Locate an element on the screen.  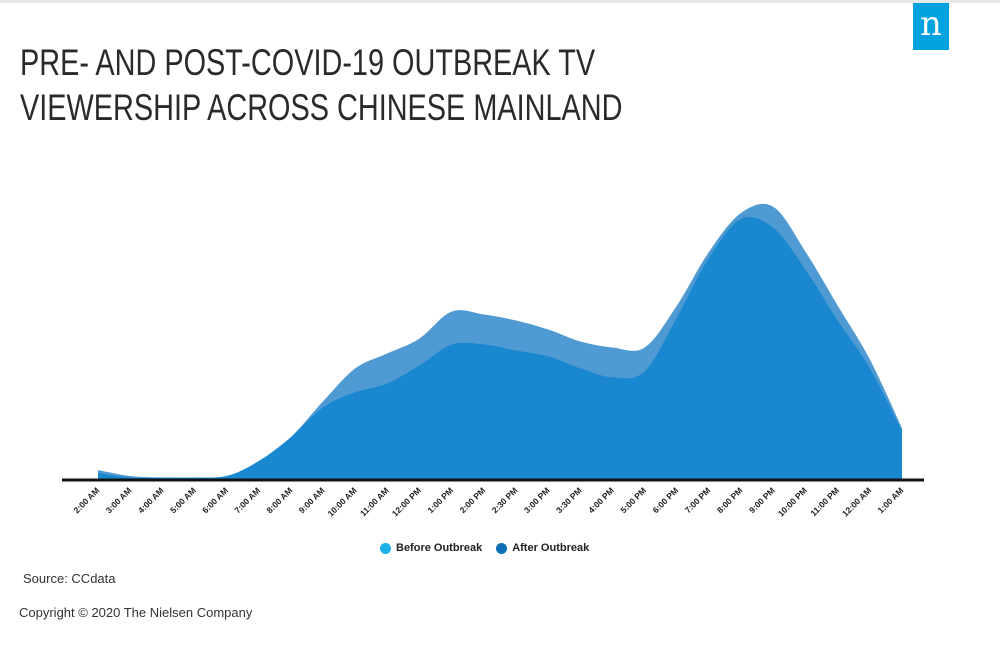
x-tick-label: 10:00 PM is located at coordinates (792, 501).